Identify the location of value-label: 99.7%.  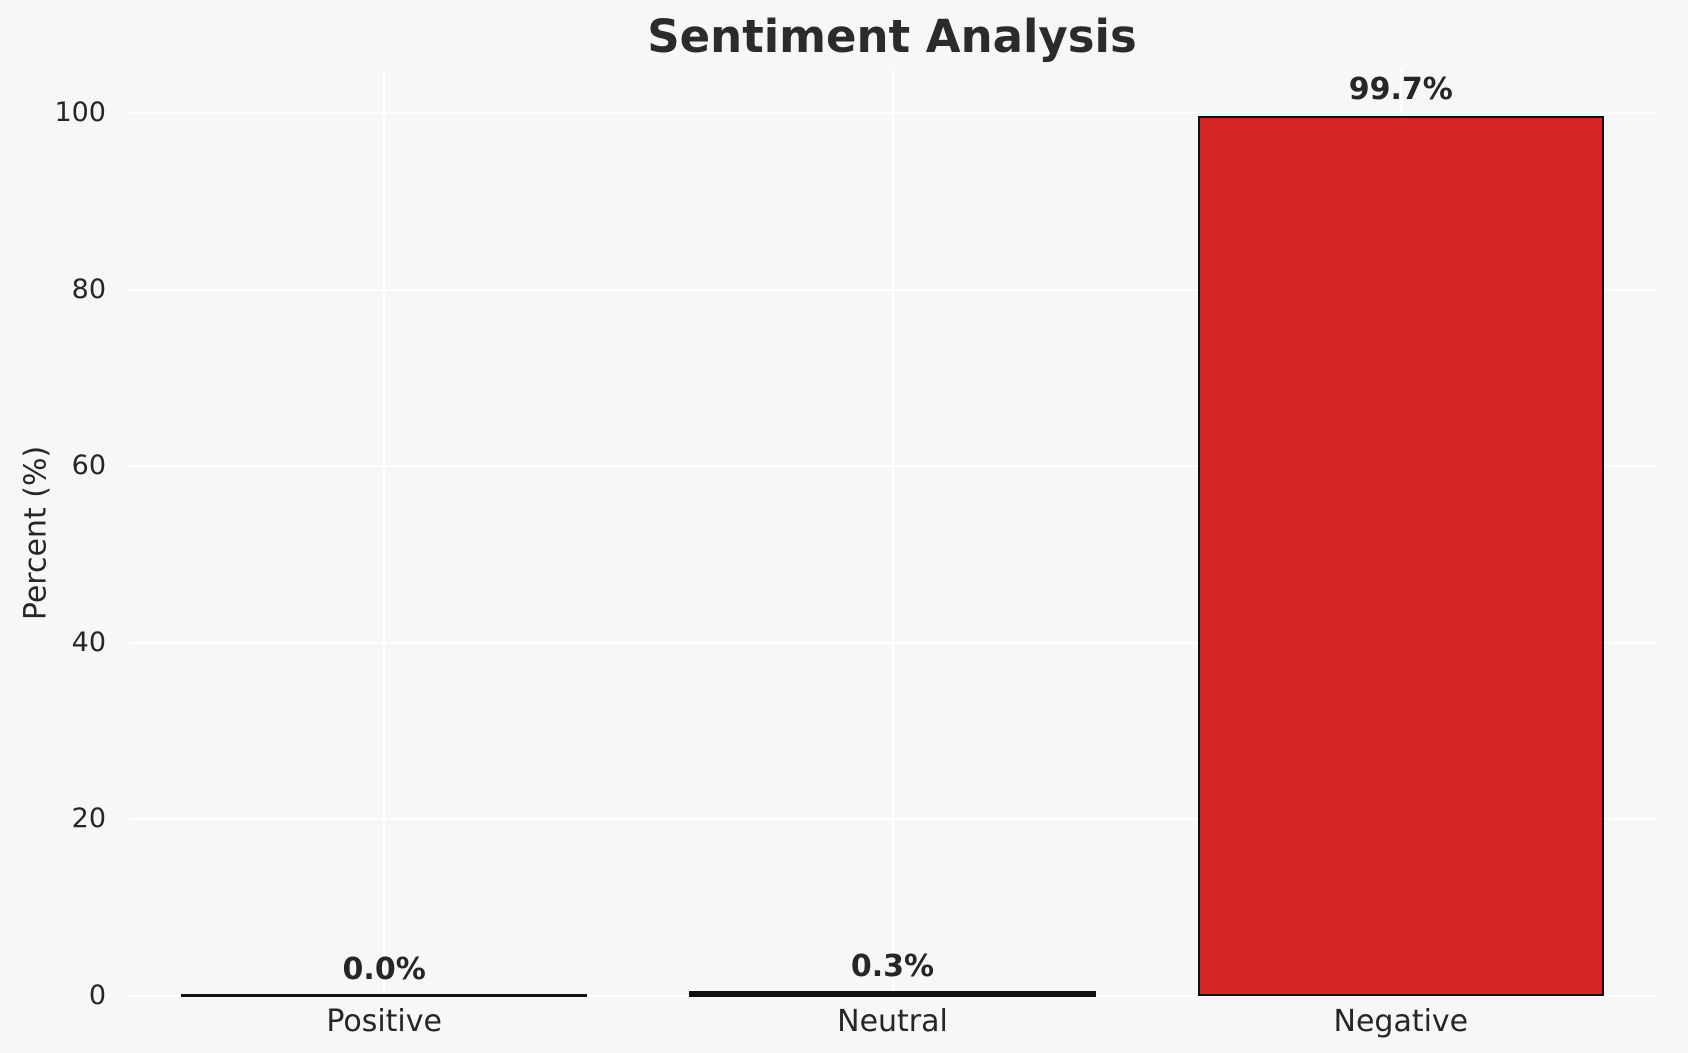
(1400, 89).